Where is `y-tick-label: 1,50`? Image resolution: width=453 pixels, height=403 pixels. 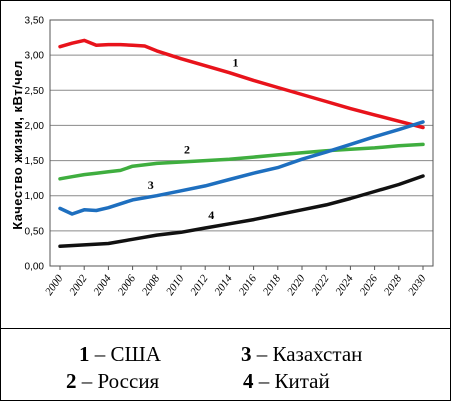 y-tick-label: 1,50 is located at coordinates (35, 161).